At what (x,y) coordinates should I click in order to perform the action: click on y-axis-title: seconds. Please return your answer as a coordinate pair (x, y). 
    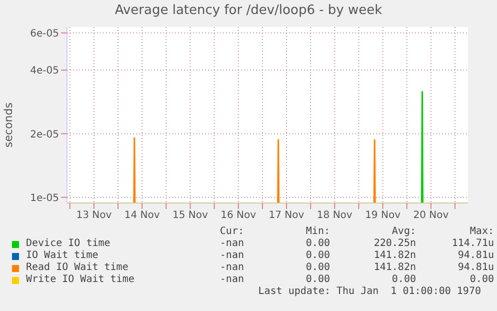
    Looking at the image, I should click on (8, 125).